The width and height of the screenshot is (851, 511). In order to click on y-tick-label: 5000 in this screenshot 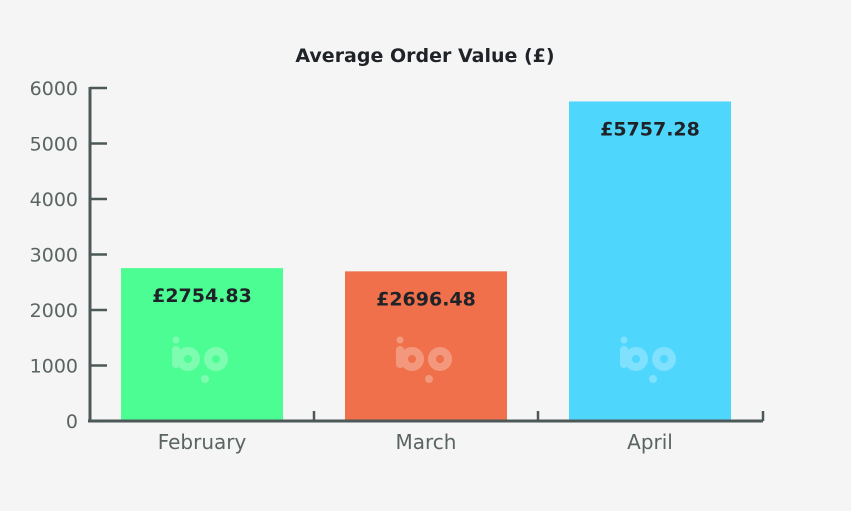, I will do `click(54, 145)`.